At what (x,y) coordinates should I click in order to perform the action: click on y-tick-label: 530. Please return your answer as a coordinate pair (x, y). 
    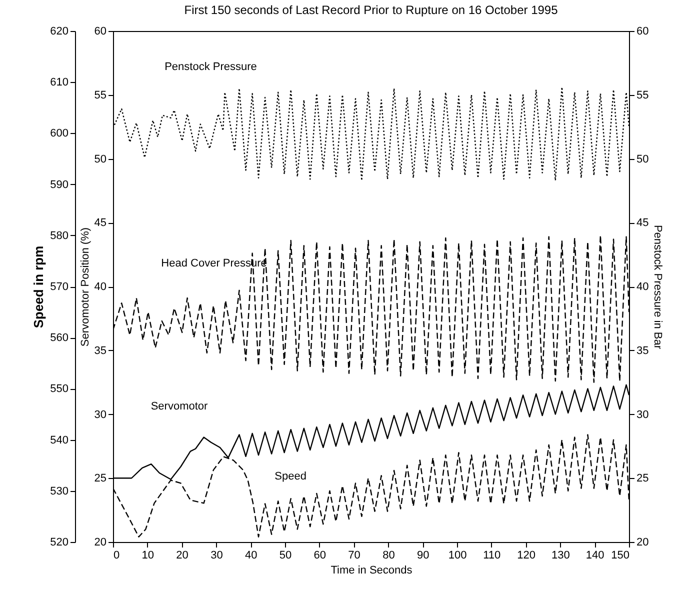
    Looking at the image, I should click on (59, 491).